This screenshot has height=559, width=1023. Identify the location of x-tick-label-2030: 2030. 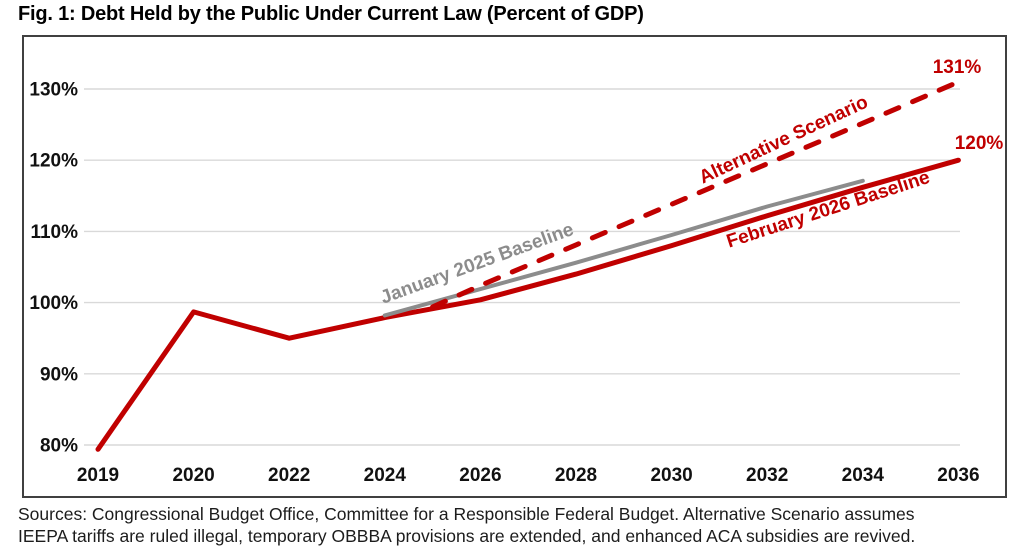
(671, 475).